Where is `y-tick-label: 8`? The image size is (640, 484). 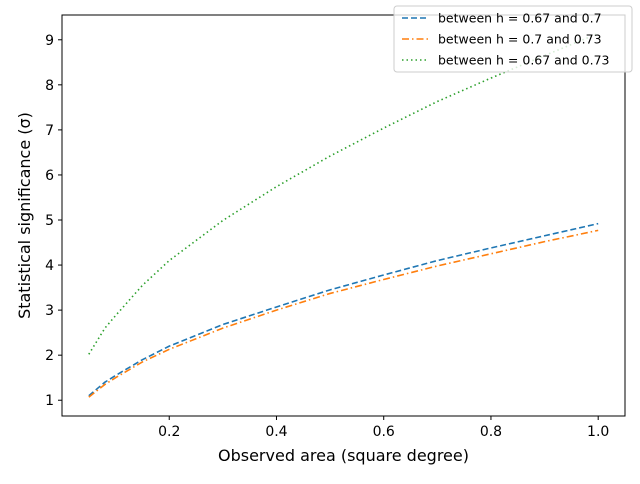
y-tick-label: 8 is located at coordinates (49, 86).